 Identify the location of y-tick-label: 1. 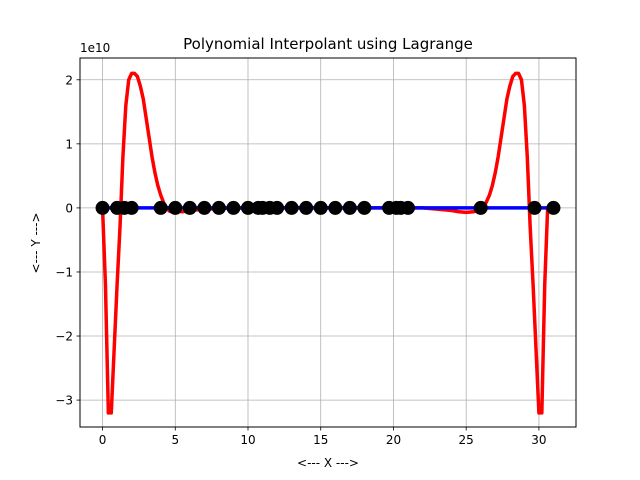
(69, 144).